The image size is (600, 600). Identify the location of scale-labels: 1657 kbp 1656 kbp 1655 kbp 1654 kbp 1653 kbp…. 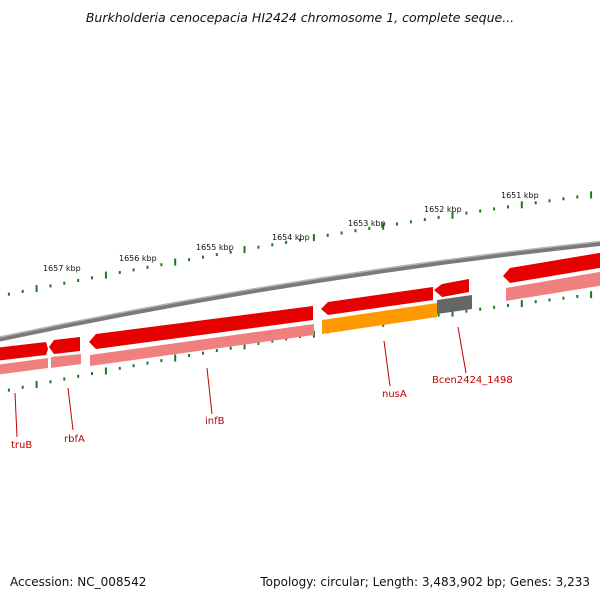
(291, 232).